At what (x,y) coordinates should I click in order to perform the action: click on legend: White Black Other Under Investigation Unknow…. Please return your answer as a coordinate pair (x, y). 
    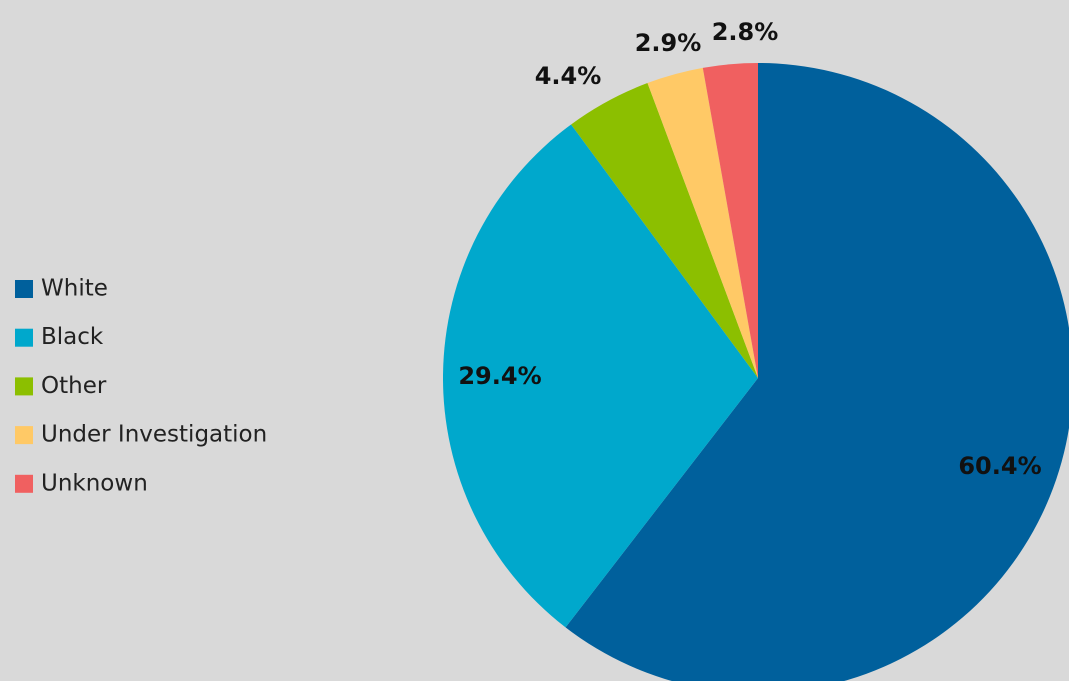
    Looking at the image, I should click on (141, 386).